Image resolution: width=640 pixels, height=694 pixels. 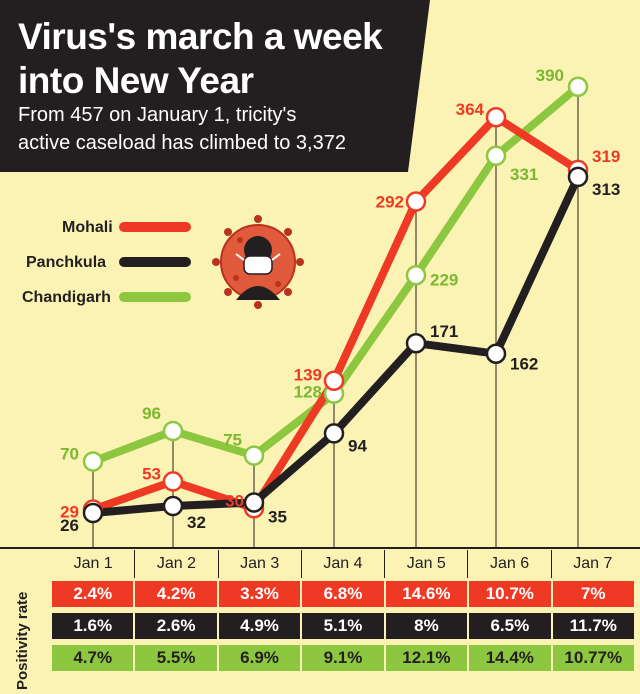 What do you see at coordinates (94, 564) in the screenshot?
I see `date-cell: Jan 1` at bounding box center [94, 564].